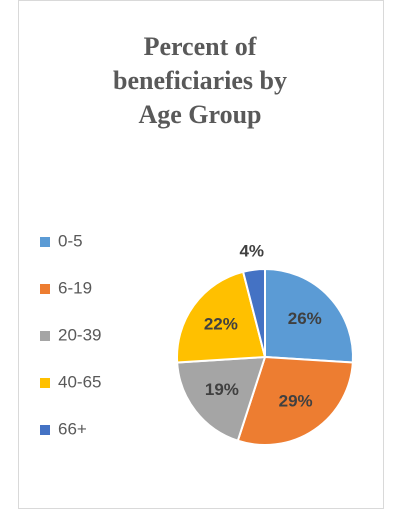 This screenshot has height=522, width=401. Describe the element at coordinates (79, 381) in the screenshot. I see `legend-label: 40-65` at that location.